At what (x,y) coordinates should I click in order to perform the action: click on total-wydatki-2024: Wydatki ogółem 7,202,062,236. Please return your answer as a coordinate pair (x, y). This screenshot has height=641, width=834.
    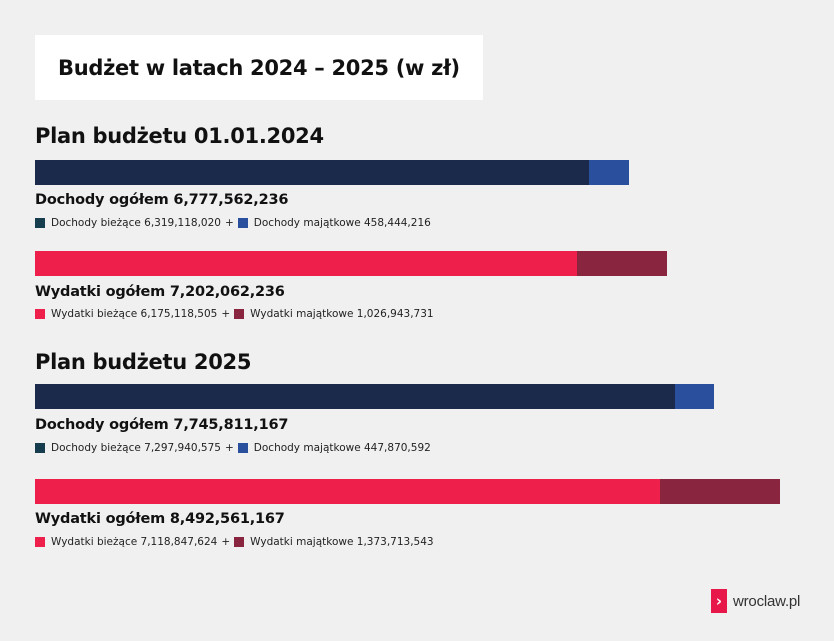
    Looking at the image, I should click on (160, 292).